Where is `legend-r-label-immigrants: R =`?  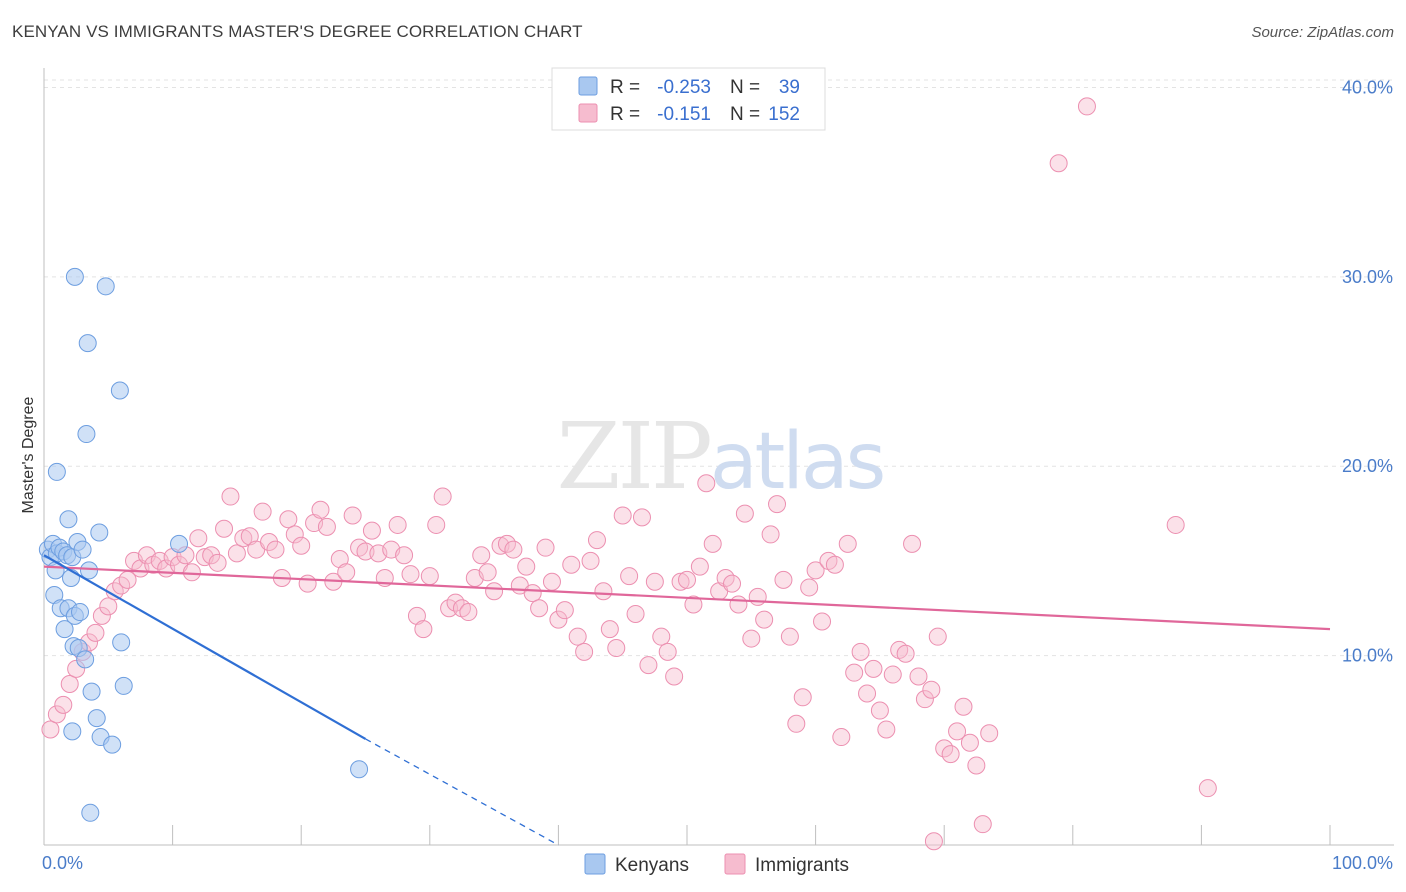
legend-r-label-immigrants: R = is located at coordinates (625, 114).